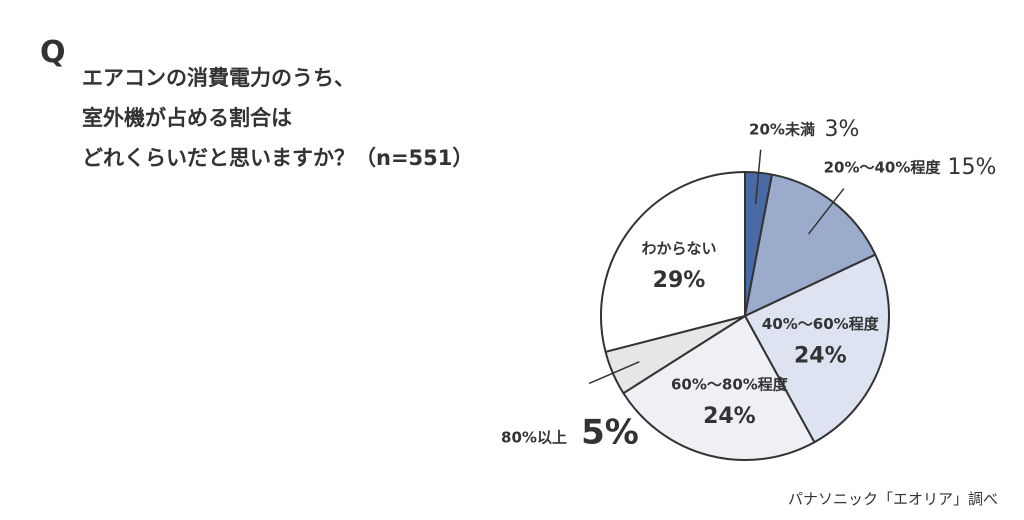 This screenshot has width=1024, height=520. Describe the element at coordinates (610, 433) in the screenshot. I see `slice-value-5: 5%` at that location.